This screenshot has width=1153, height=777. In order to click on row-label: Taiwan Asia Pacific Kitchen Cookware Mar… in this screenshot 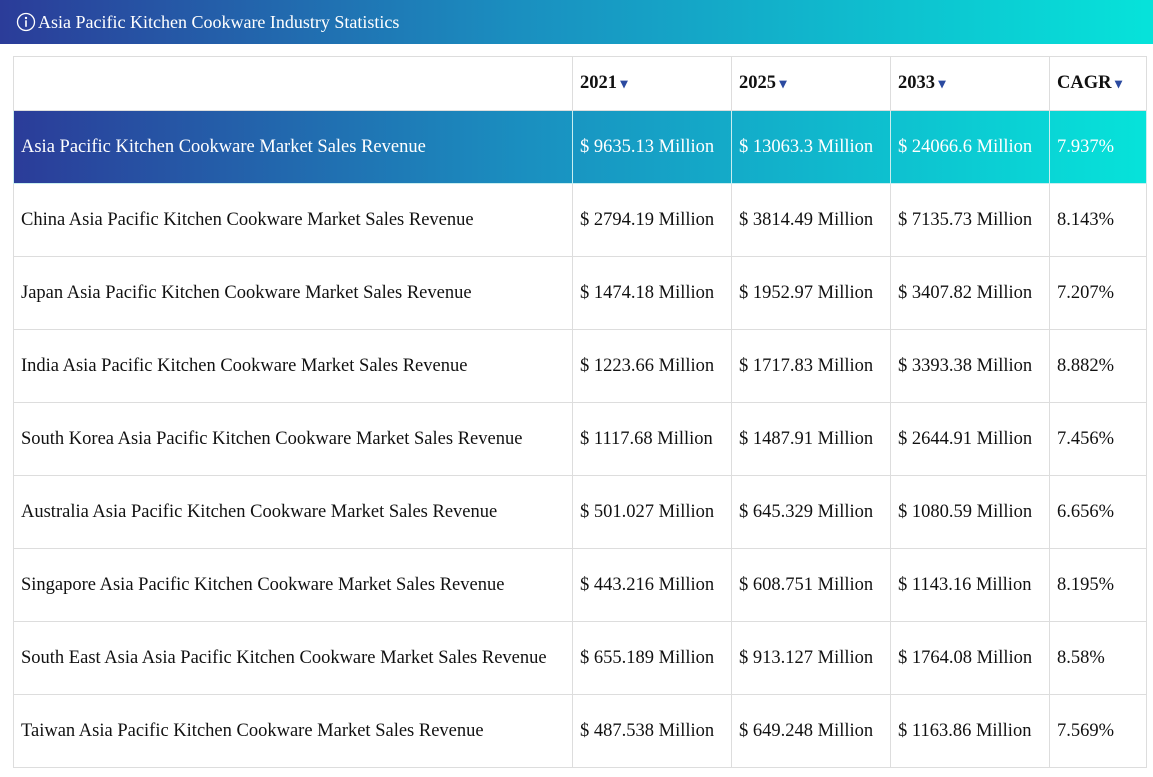, I will do `click(293, 731)`.